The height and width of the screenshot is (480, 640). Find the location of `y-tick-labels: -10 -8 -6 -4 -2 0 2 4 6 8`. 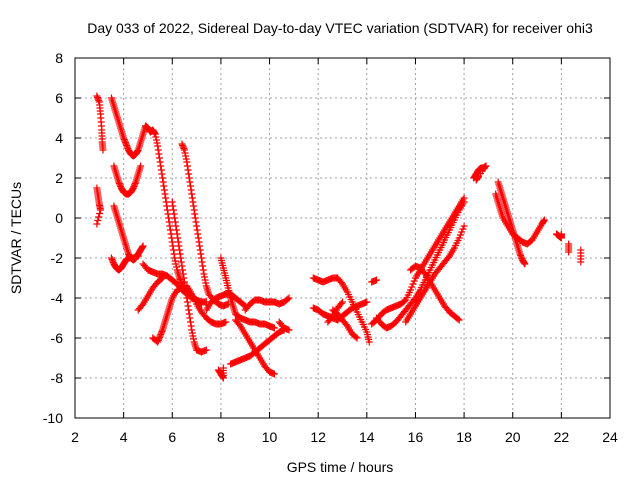

y-tick-labels: -10 -8 -6 -4 -2 0 2 4 6 8 is located at coordinates (53, 238).